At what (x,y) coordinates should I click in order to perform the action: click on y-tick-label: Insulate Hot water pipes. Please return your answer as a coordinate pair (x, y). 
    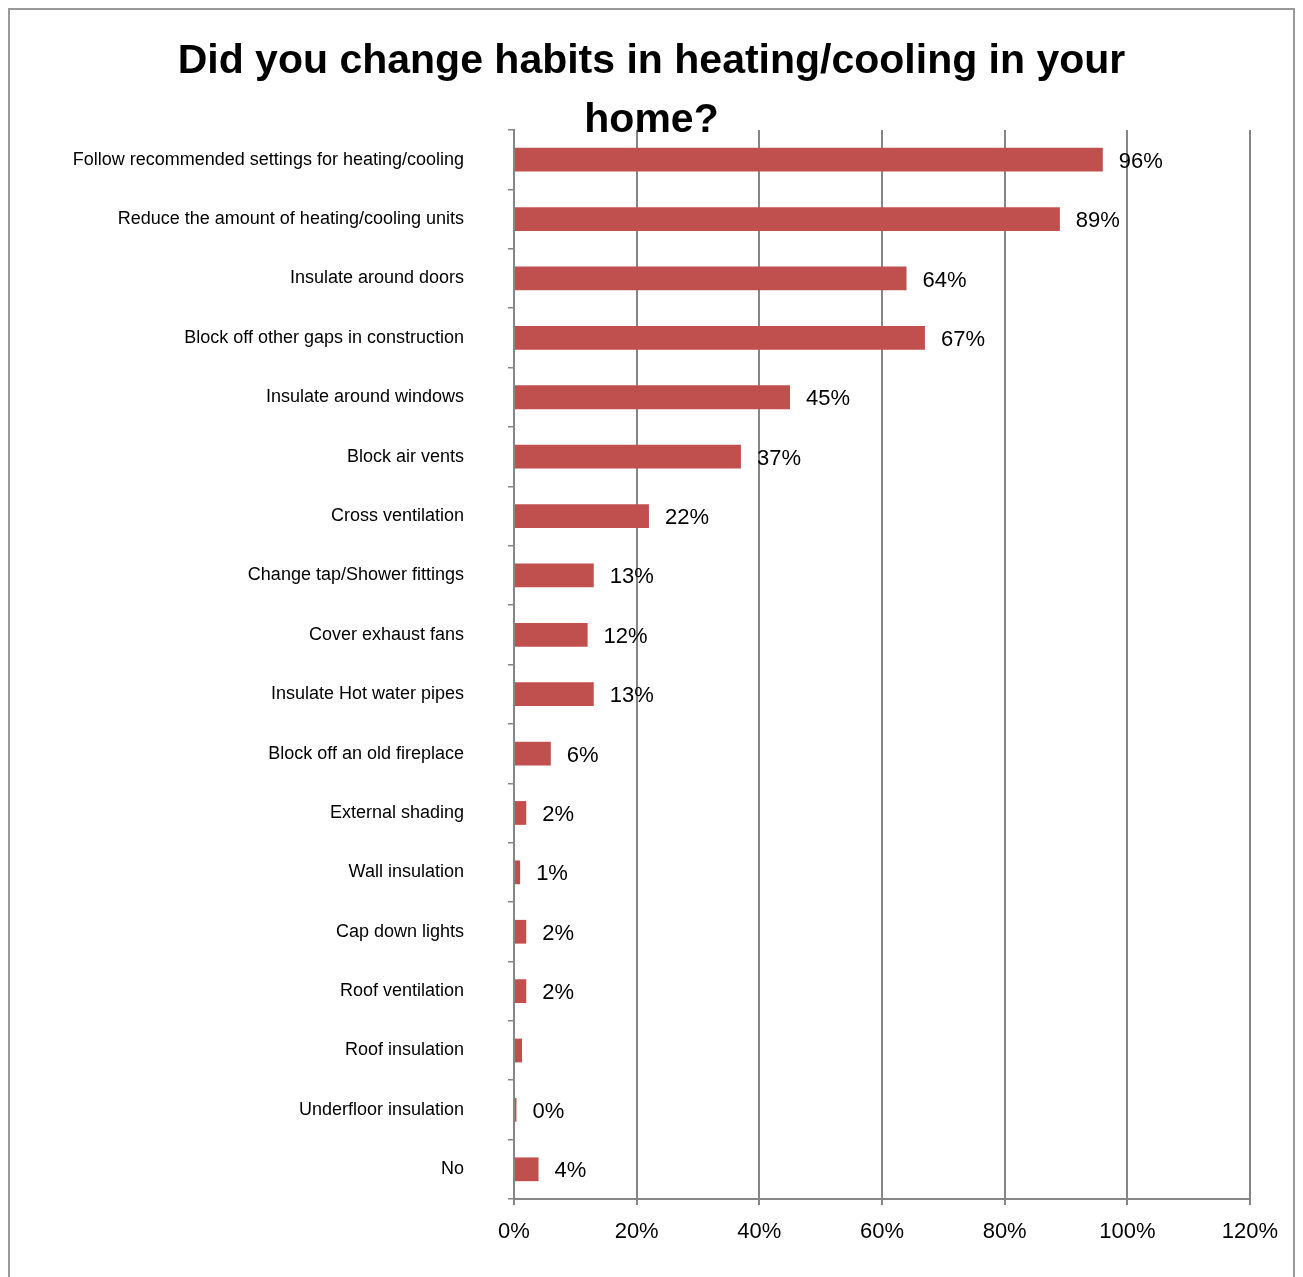
    Looking at the image, I should click on (367, 693).